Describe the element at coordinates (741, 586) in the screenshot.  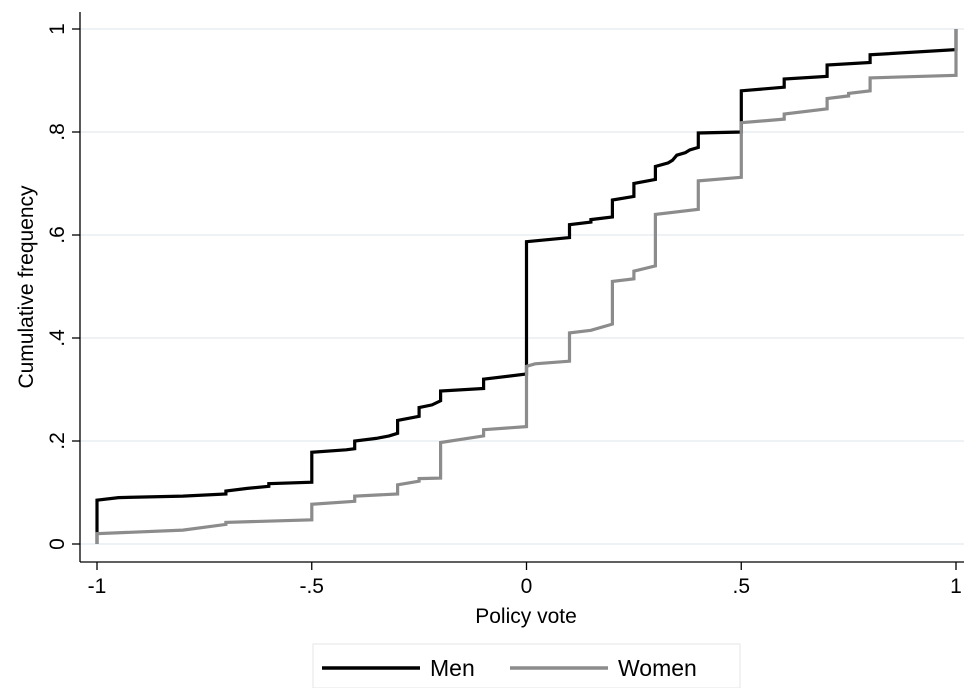
I see `x-tick-label: .5` at that location.